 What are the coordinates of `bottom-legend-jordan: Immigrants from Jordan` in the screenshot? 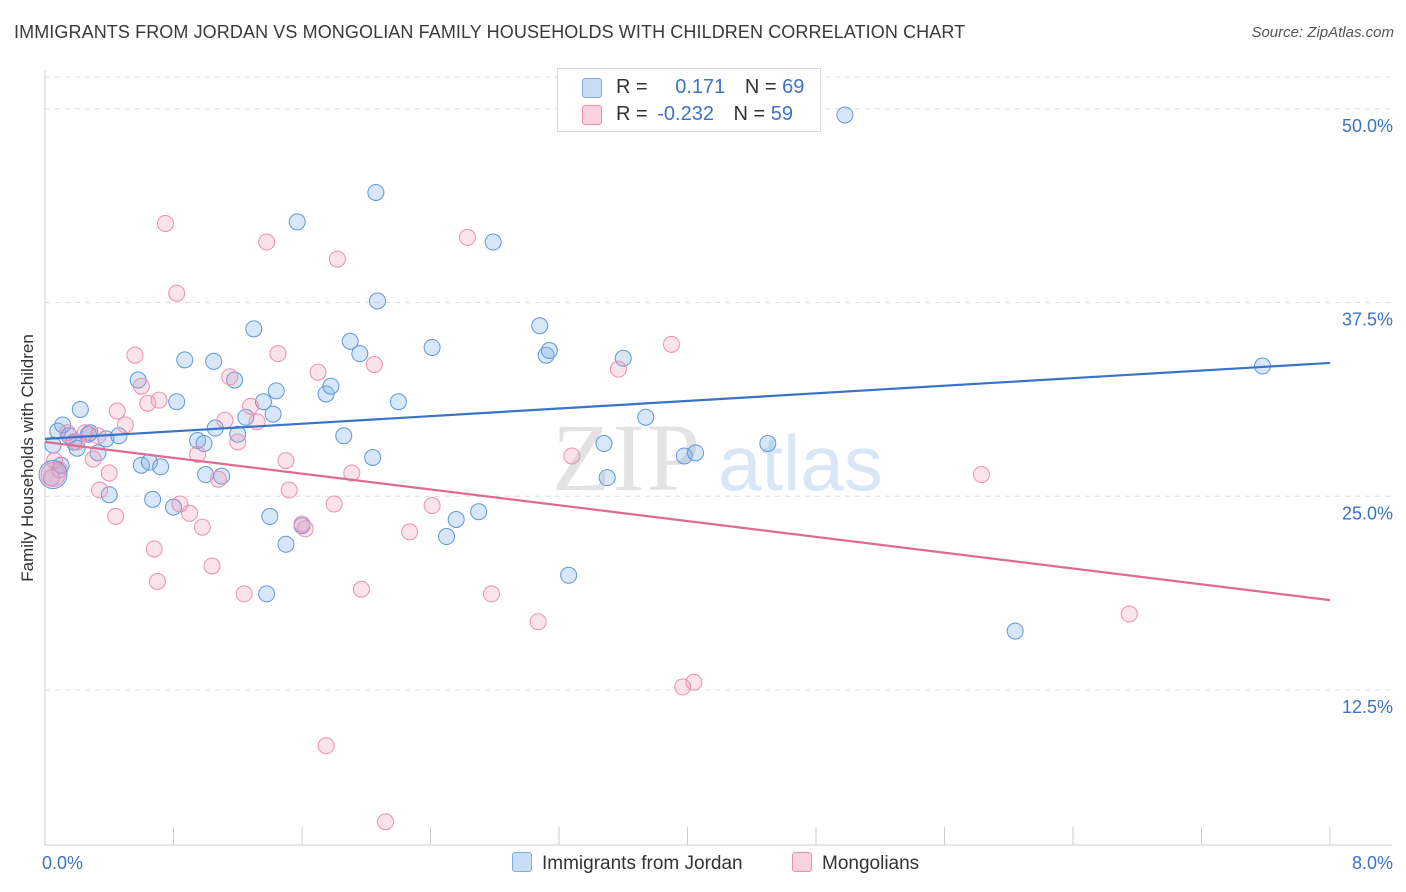 It's located at (627, 863).